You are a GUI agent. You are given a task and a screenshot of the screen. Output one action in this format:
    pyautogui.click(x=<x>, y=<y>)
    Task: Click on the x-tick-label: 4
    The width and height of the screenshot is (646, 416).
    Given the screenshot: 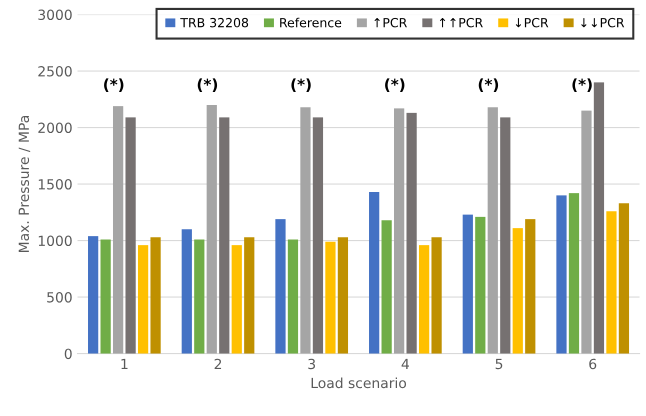 What is the action you would take?
    pyautogui.click(x=406, y=364)
    